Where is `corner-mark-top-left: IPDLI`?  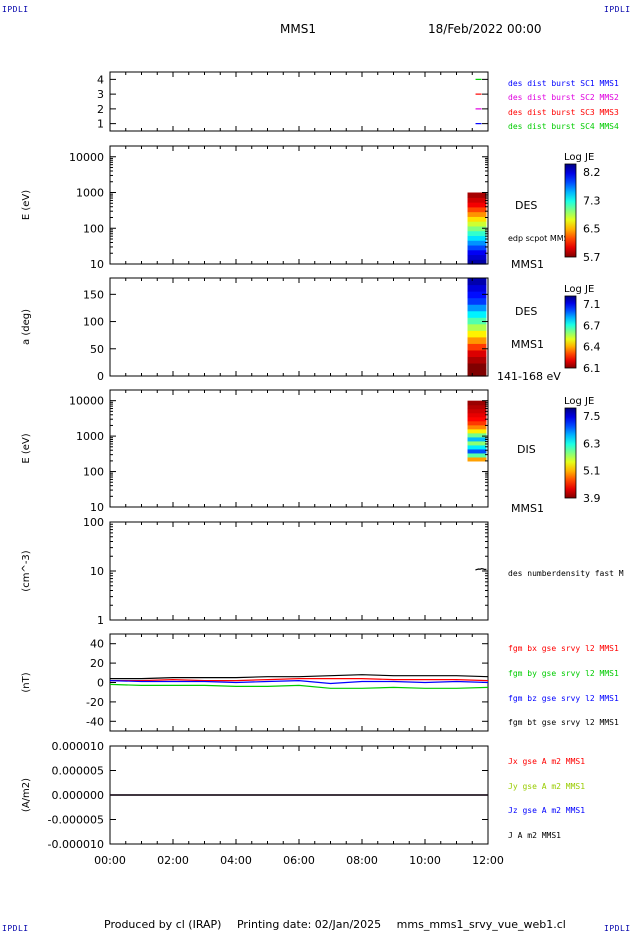
corner-mark-top-left: IPDLI is located at coordinates (15, 9).